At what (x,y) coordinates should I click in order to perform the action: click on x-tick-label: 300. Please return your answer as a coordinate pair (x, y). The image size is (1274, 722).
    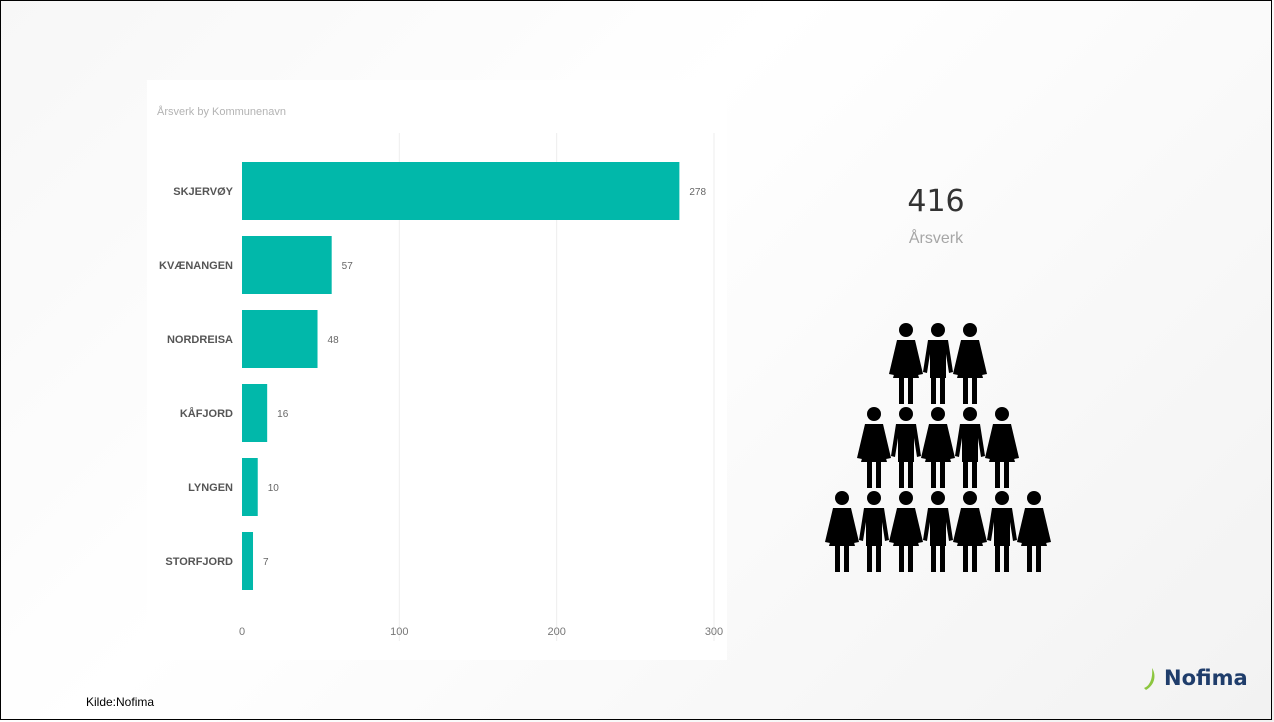
    Looking at the image, I should click on (714, 632).